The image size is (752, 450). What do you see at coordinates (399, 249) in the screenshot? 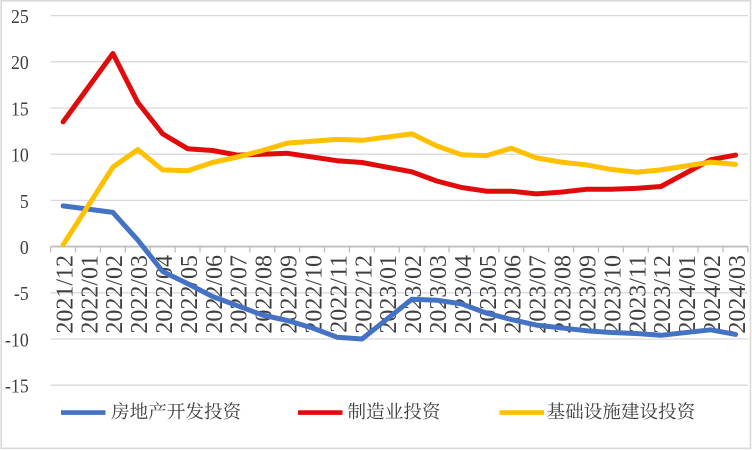
I see `x-axis` at bounding box center [399, 249].